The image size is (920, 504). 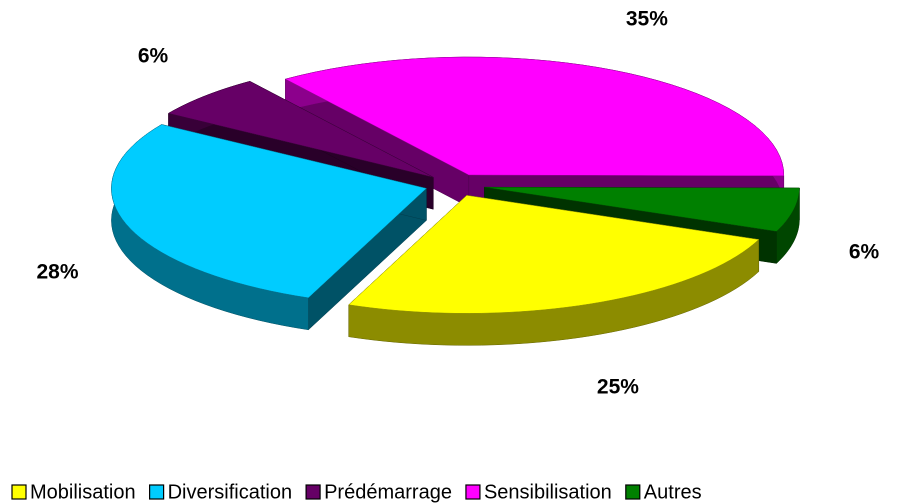 What do you see at coordinates (647, 19) in the screenshot?
I see `data-label: 35%` at bounding box center [647, 19].